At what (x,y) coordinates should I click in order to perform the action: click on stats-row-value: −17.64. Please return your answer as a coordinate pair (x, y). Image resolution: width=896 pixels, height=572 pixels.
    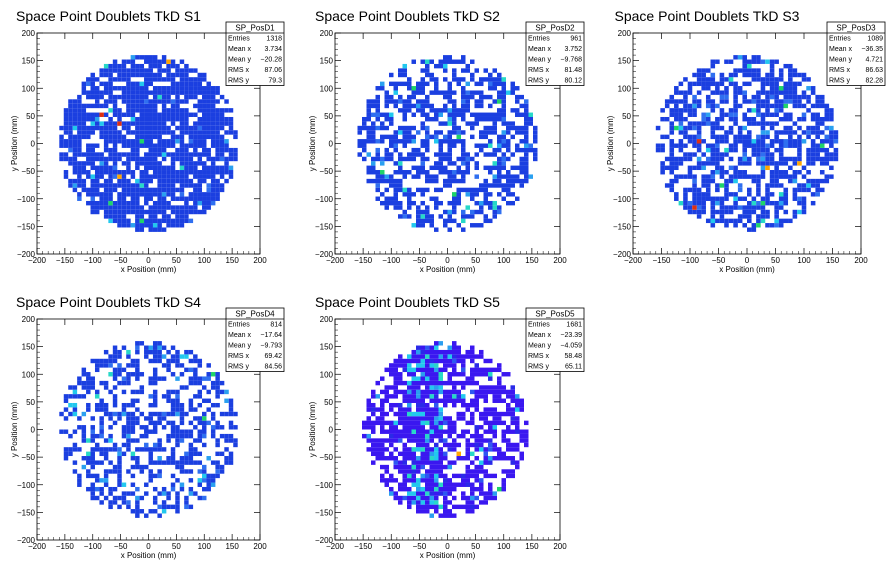
    Looking at the image, I should click on (271, 335).